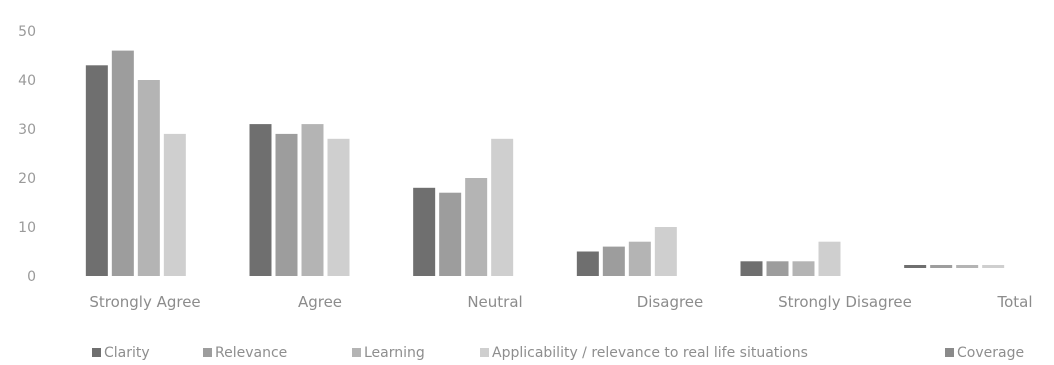  I want to click on total-marker-applicability-relevance-to-real-life-situations, so click(993, 266).